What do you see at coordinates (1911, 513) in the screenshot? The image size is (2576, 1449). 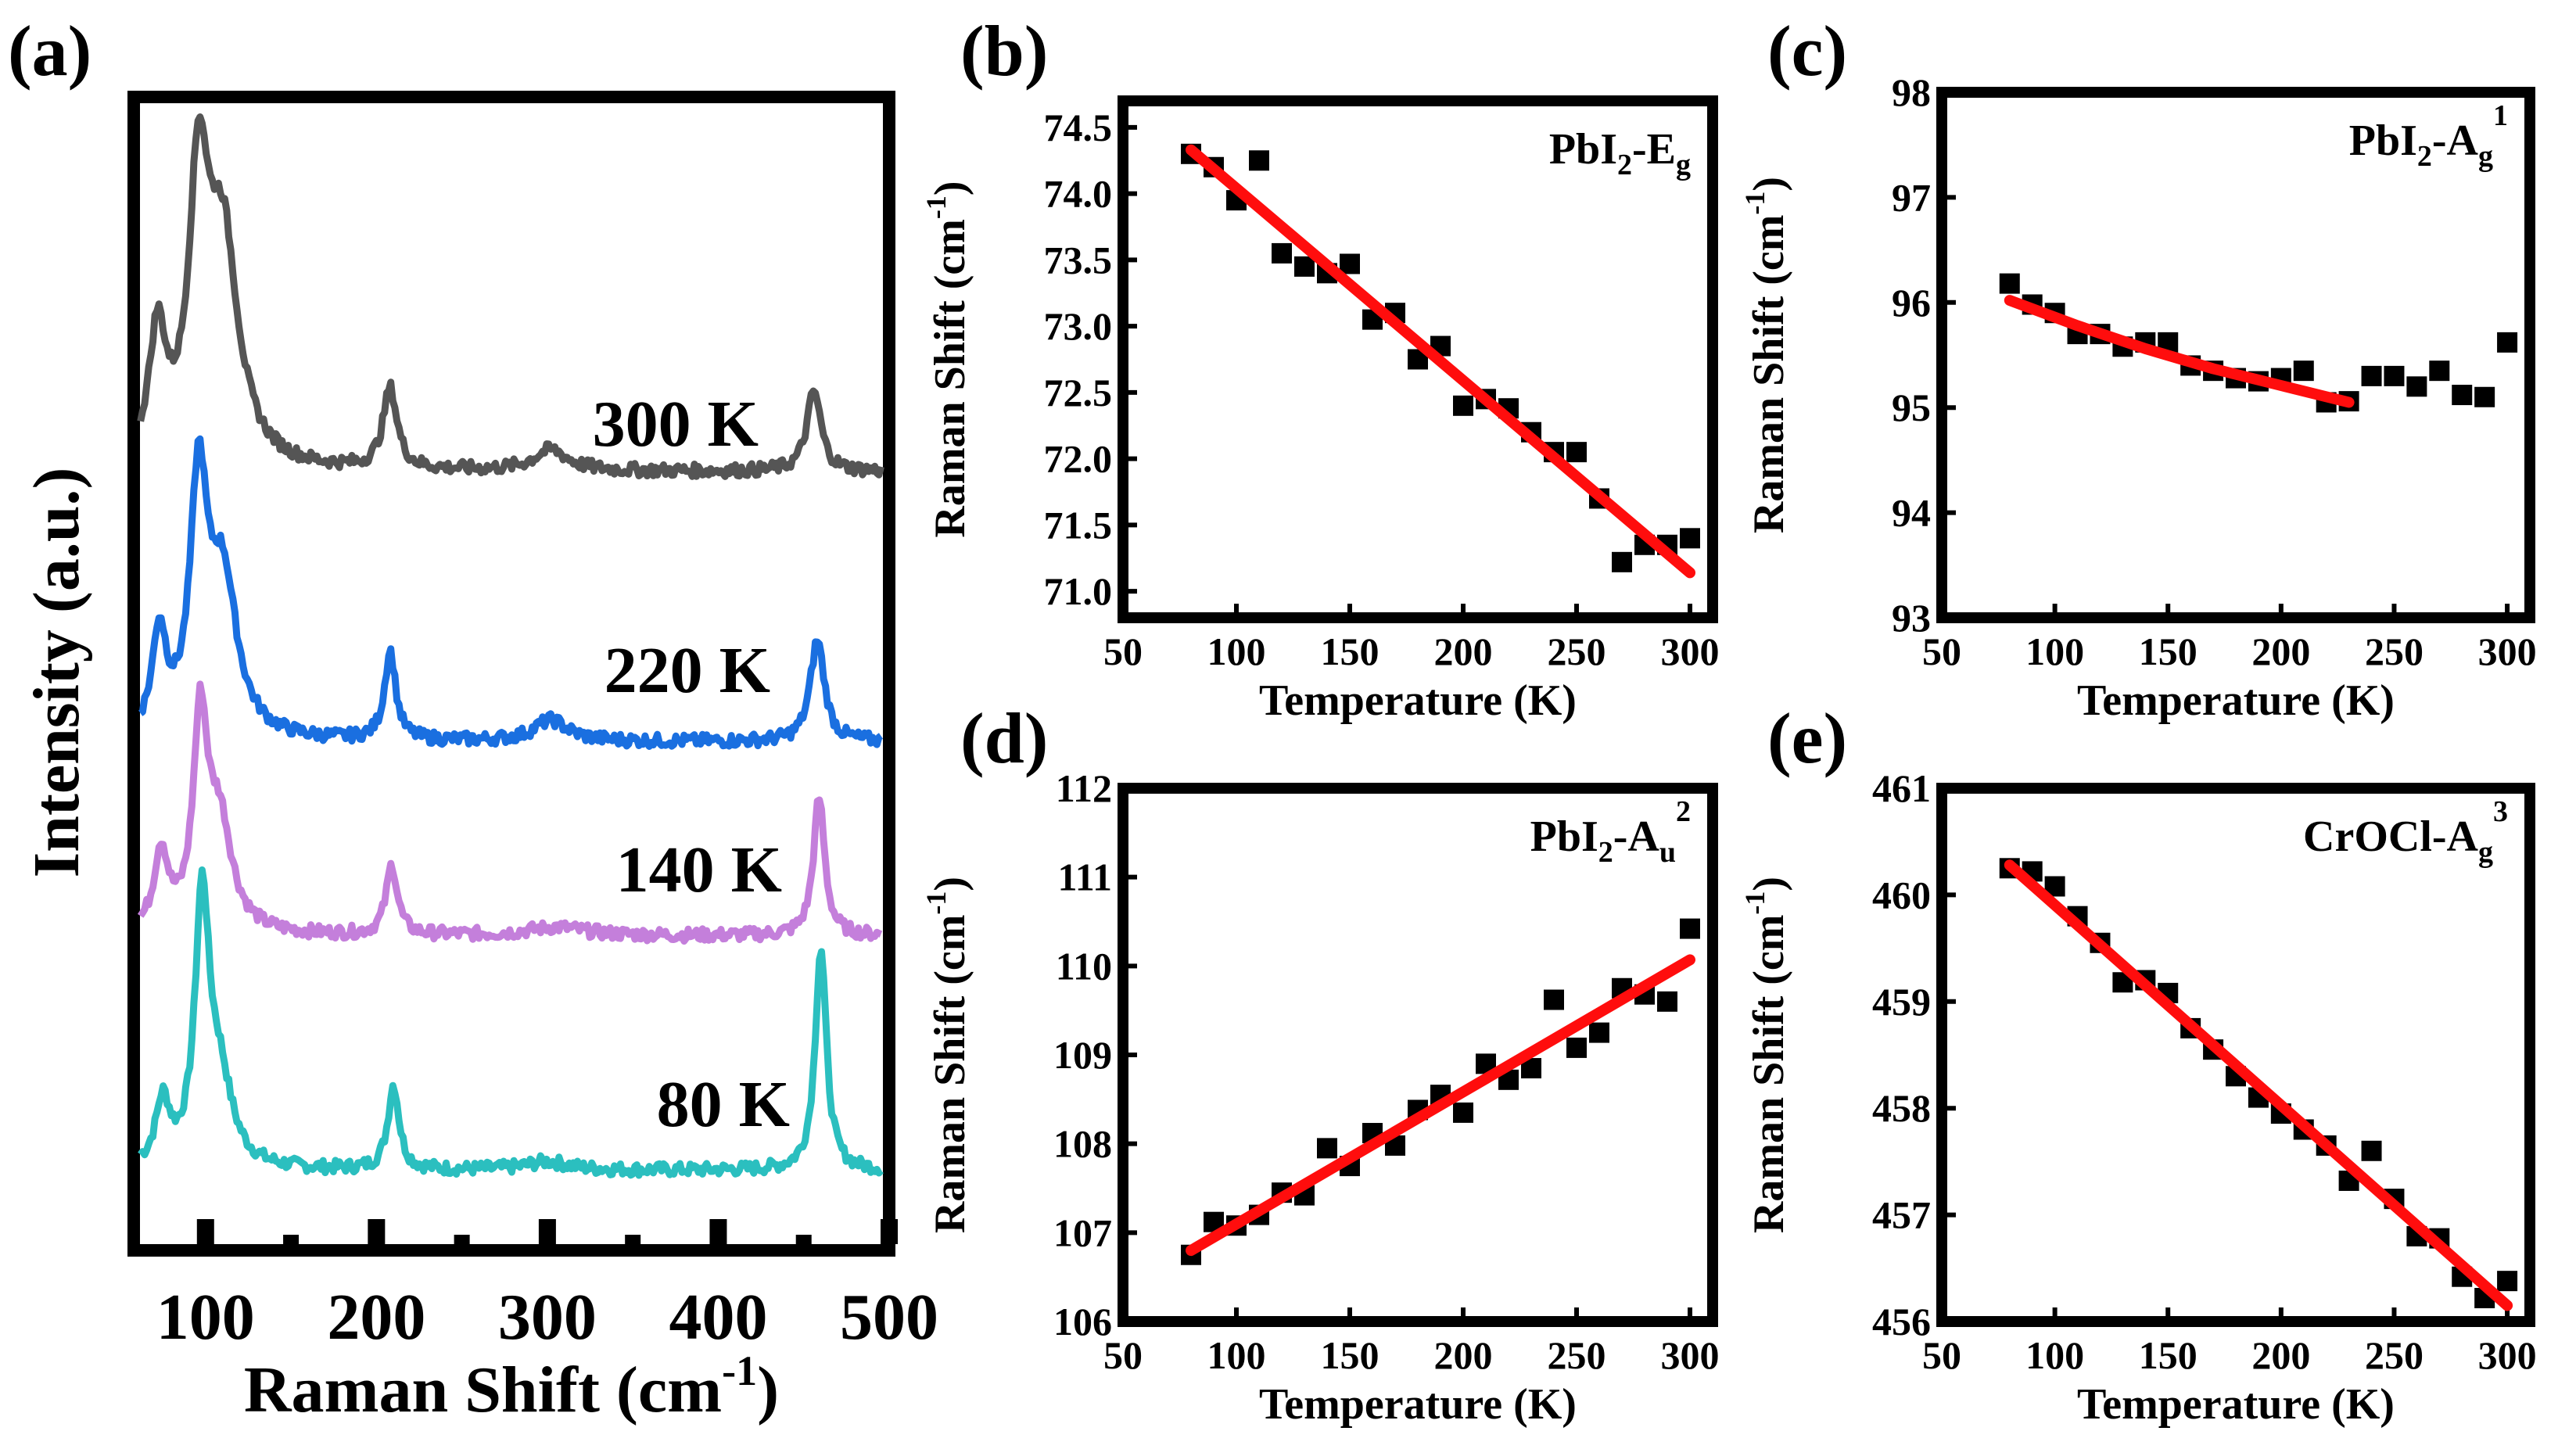 I see `y-tick-label: 94` at bounding box center [1911, 513].